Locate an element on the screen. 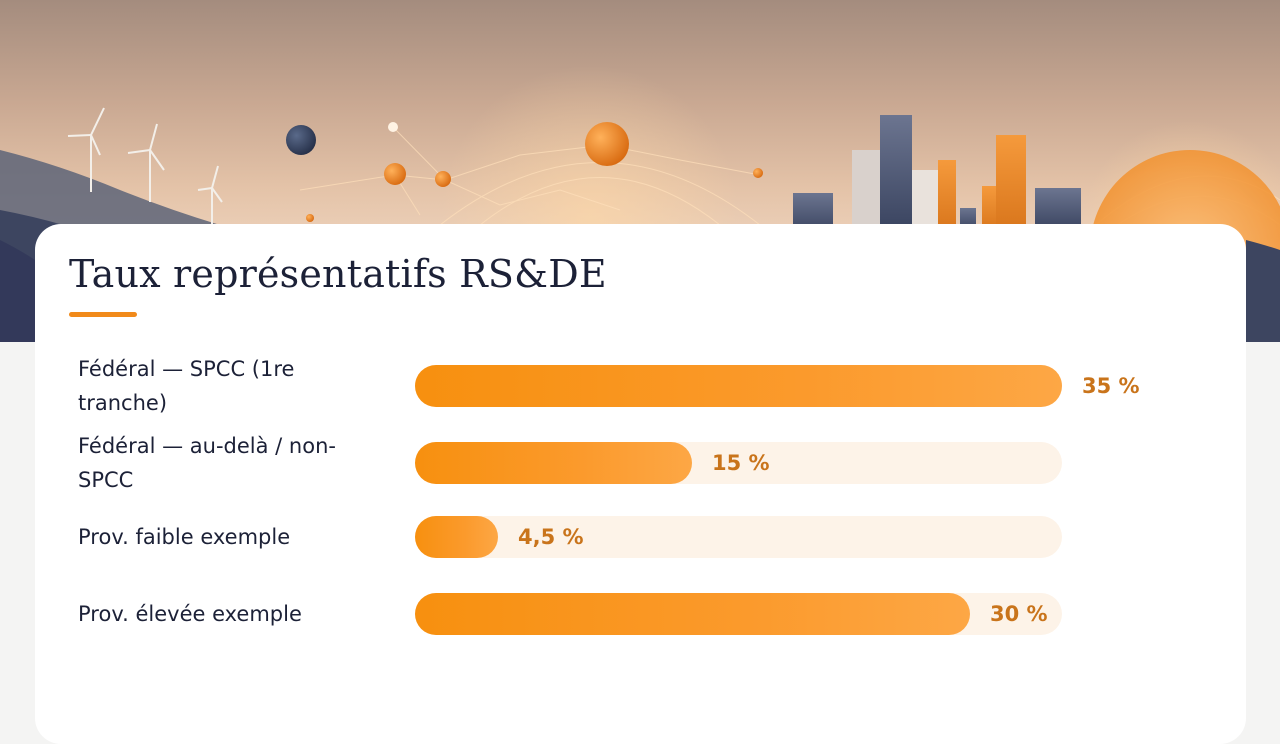 Image resolution: width=1280 pixels, height=744 pixels. bar-value-label: 15 % is located at coordinates (741, 463).